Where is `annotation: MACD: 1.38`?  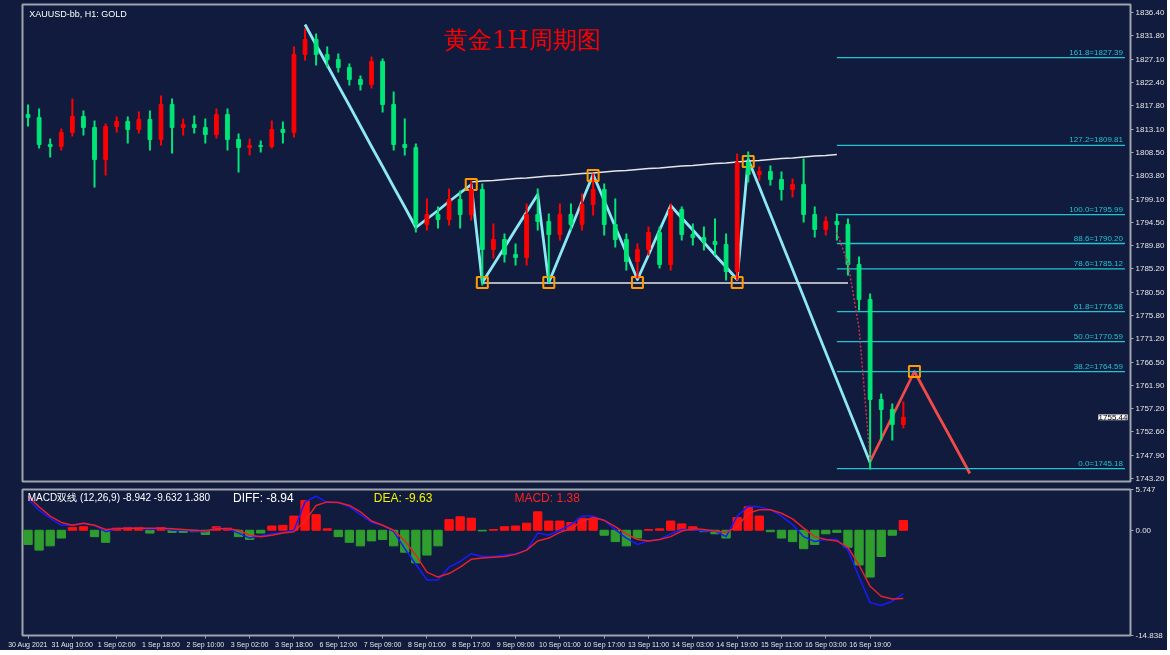 annotation: MACD: 1.38 is located at coordinates (547, 497).